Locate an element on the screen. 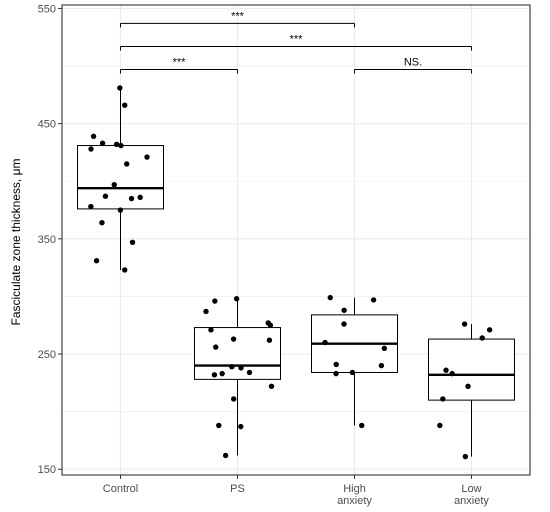  y-tick-label: 150 is located at coordinates (47, 470).